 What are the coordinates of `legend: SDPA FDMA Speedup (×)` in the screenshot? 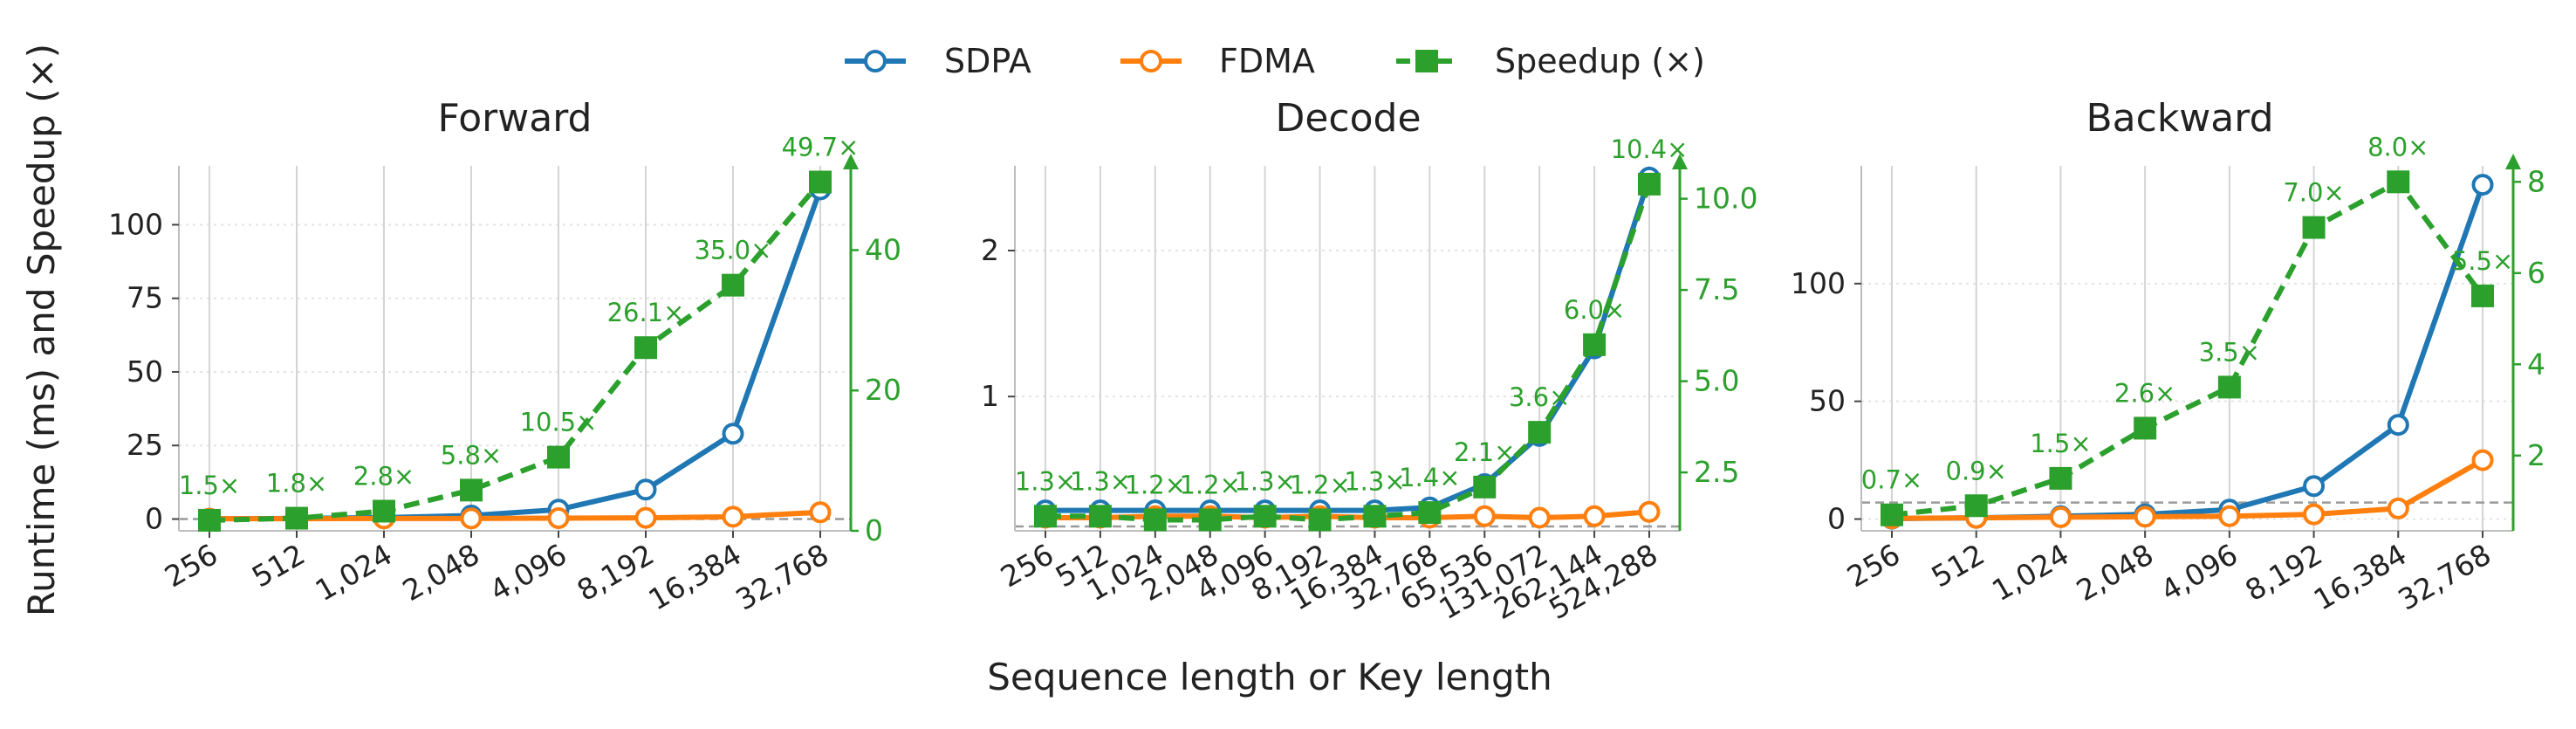 It's located at (1275, 61).